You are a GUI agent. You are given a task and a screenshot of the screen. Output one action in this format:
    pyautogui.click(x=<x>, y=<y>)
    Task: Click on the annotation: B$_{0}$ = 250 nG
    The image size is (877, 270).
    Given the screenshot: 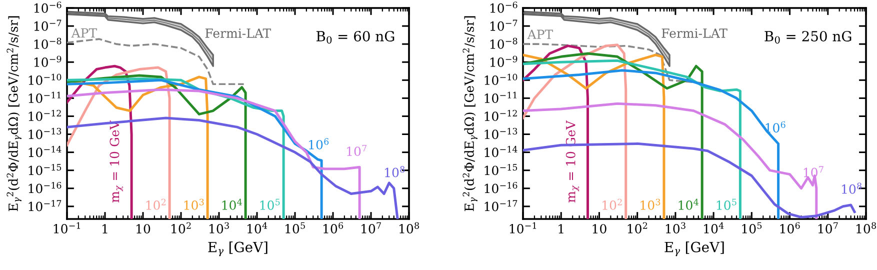 What is the action you would take?
    pyautogui.click(x=808, y=37)
    